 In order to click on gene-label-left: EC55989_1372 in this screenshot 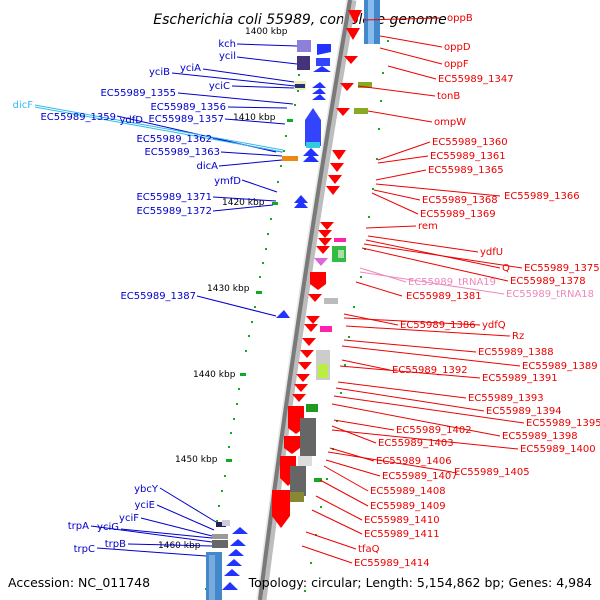, I will do `click(174, 211)`.